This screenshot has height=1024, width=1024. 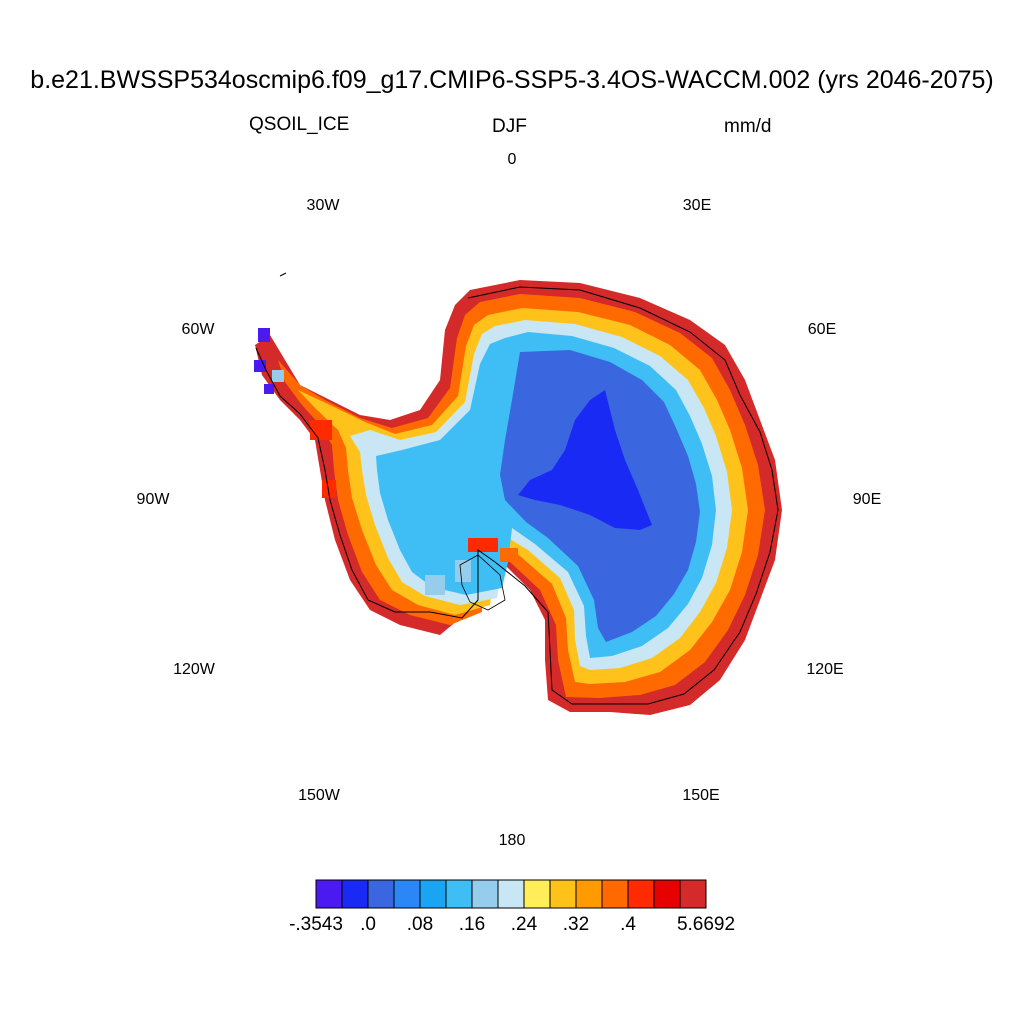 I want to click on lon-label-30e: 30E, so click(x=697, y=205).